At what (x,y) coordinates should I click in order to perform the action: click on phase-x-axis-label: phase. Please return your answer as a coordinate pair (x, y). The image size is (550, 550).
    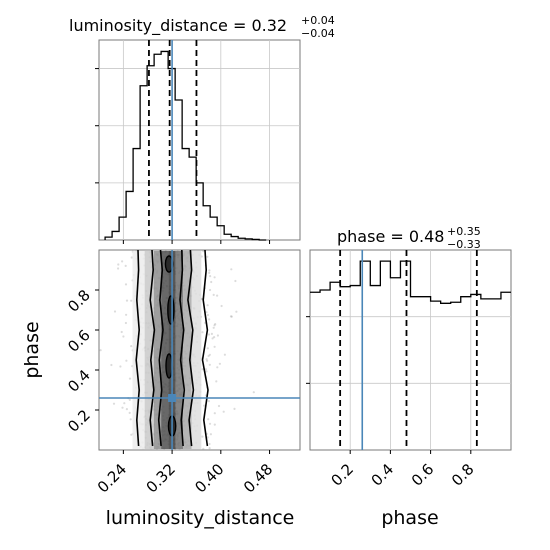
    Looking at the image, I should click on (409, 518).